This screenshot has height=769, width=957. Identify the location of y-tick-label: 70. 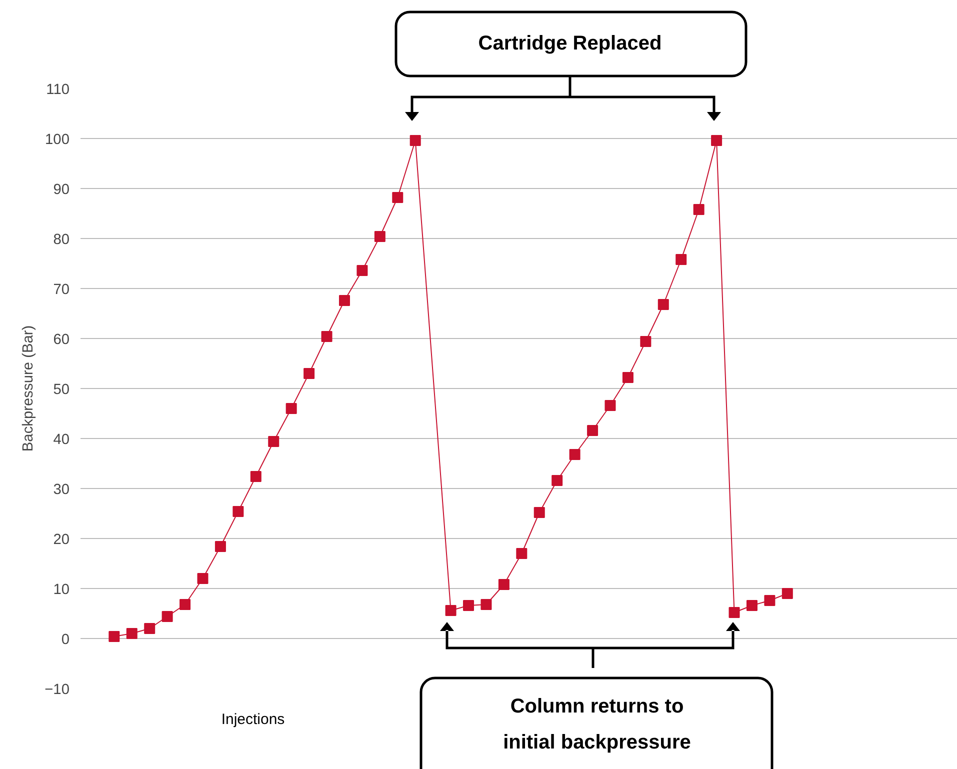
(61, 290).